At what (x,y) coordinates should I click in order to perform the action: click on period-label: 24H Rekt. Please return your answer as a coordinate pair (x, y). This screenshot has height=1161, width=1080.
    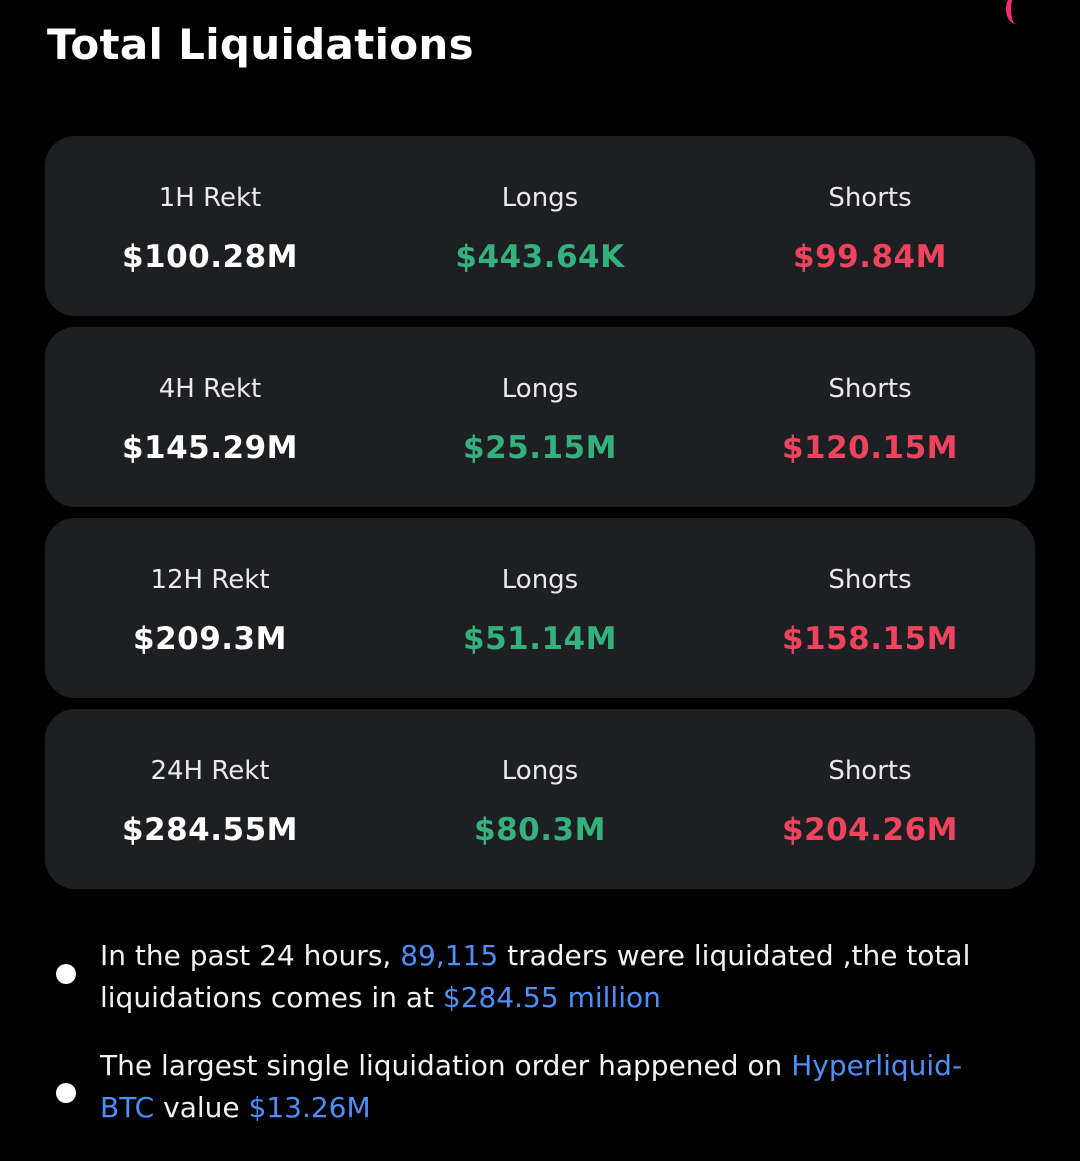
    Looking at the image, I should click on (210, 771).